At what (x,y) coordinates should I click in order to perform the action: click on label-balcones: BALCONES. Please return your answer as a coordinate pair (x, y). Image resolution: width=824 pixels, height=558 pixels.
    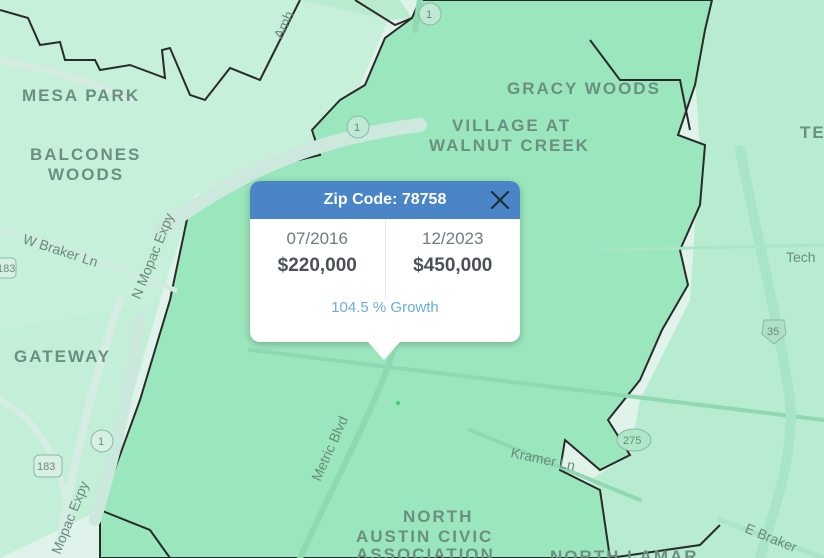
    Looking at the image, I should click on (85, 154).